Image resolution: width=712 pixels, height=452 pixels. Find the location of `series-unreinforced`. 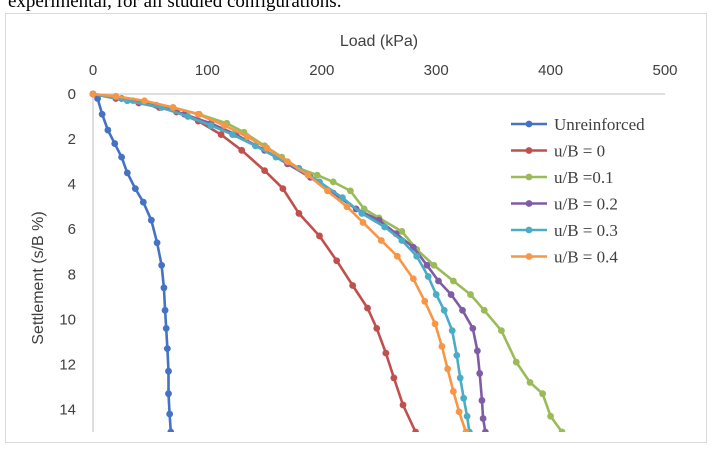

series-unreinforced is located at coordinates (132, 261).